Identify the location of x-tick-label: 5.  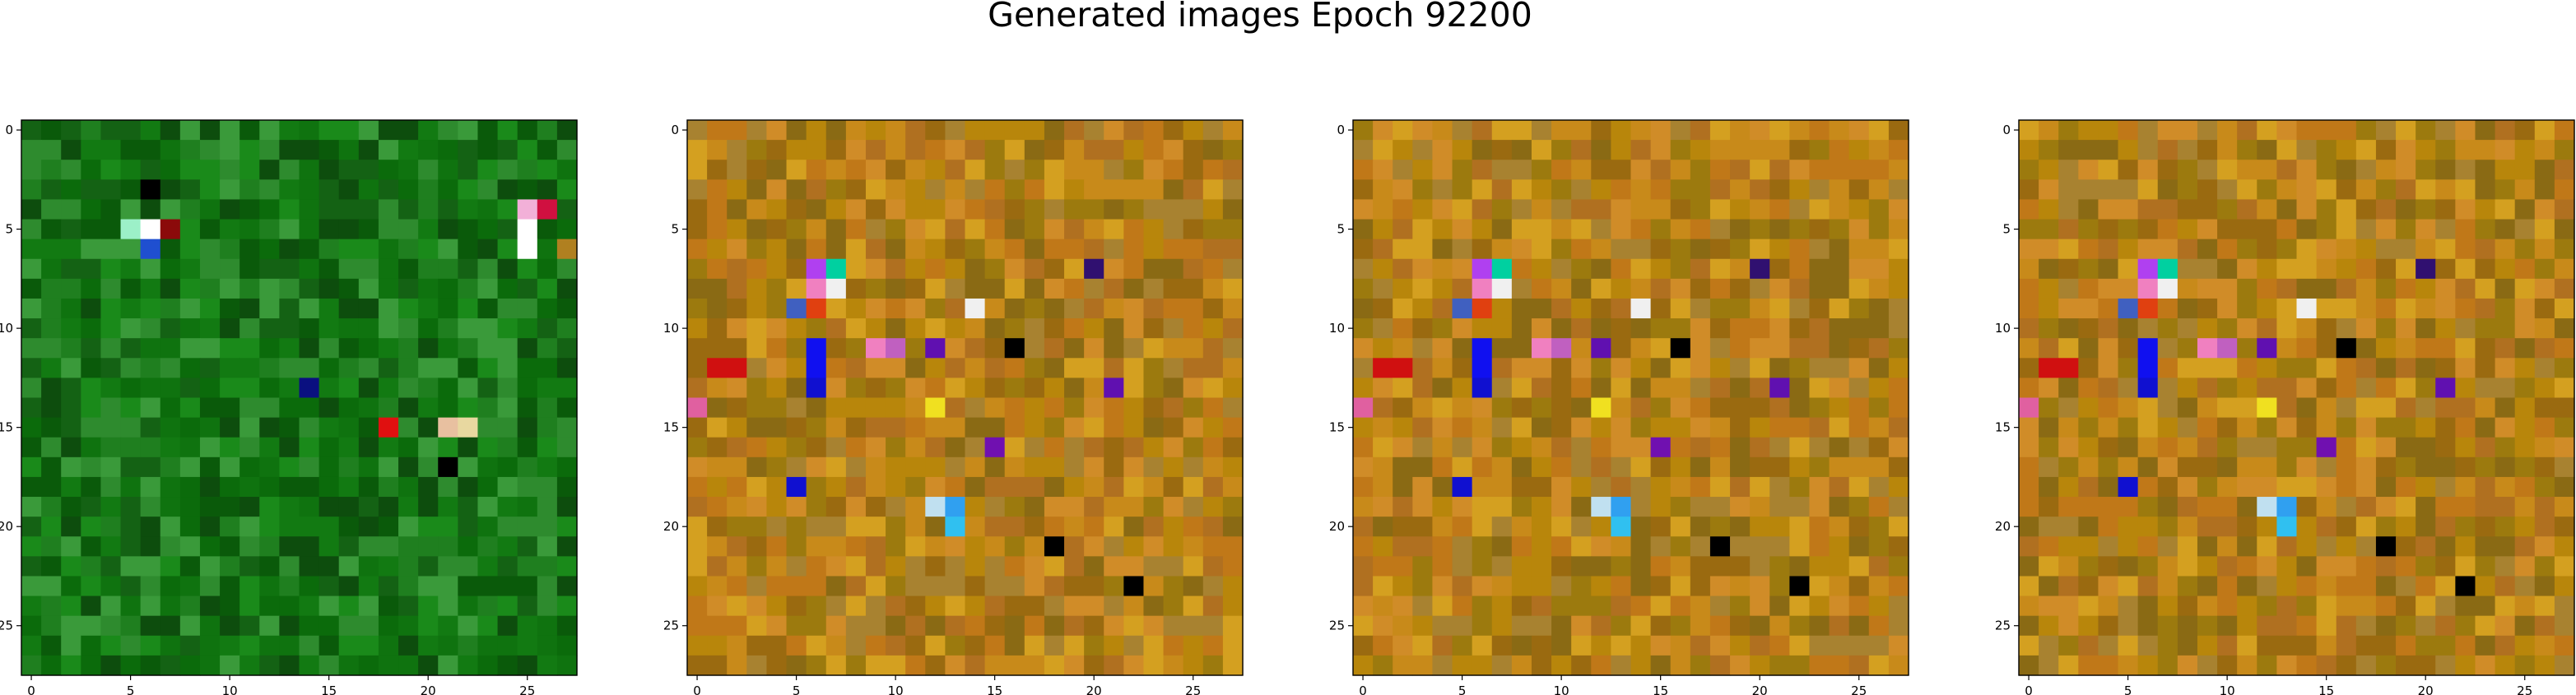
(797, 689).